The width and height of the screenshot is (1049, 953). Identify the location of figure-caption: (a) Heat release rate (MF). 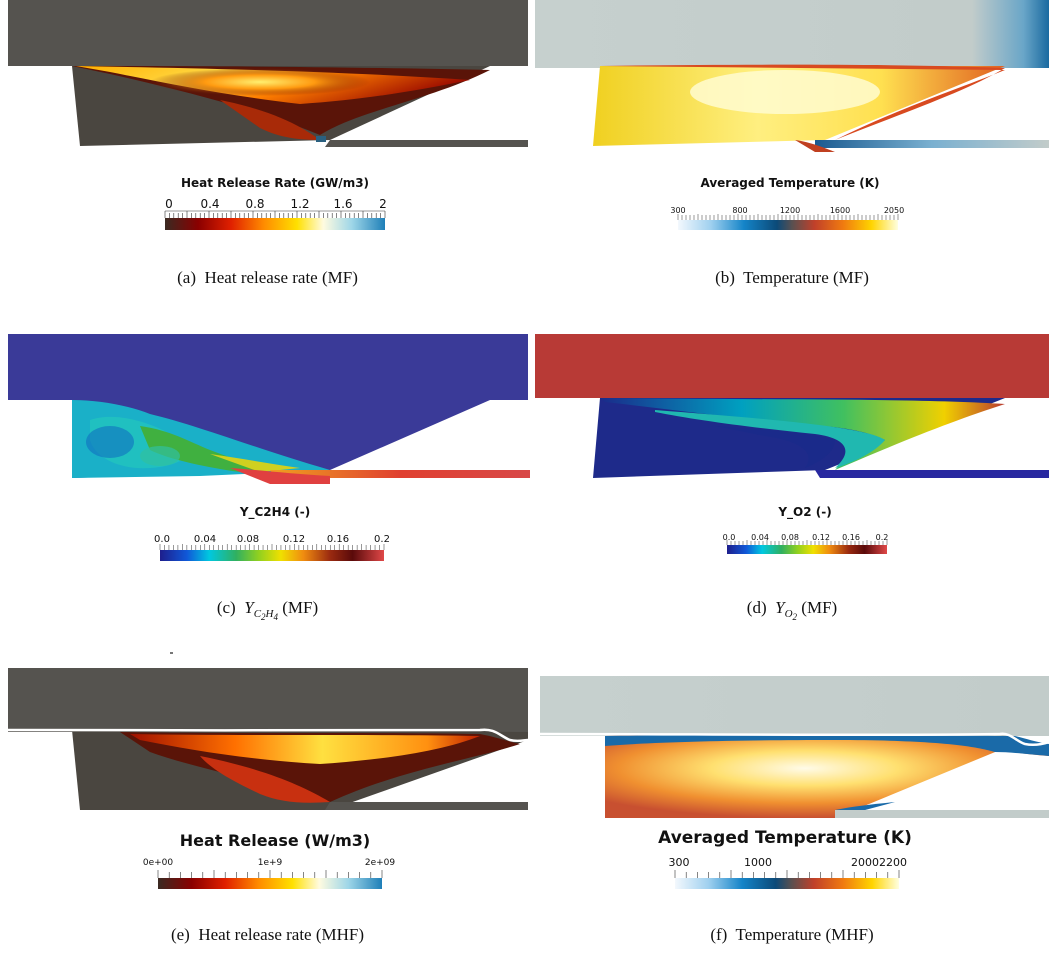
(267, 278).